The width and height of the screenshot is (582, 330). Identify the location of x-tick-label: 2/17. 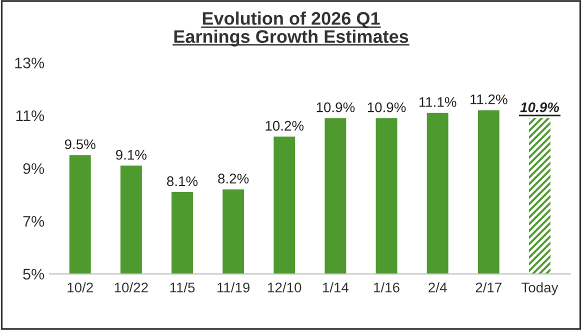
(489, 287).